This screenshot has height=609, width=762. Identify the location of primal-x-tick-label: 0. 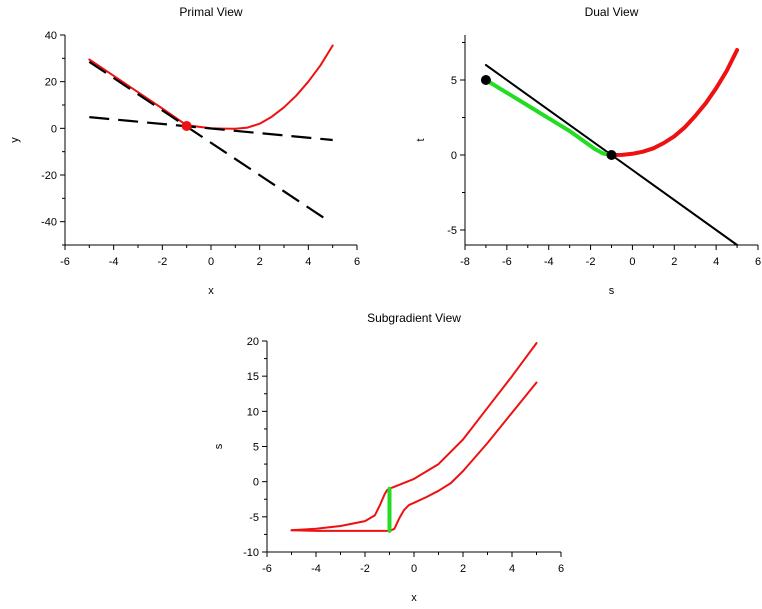
(211, 262).